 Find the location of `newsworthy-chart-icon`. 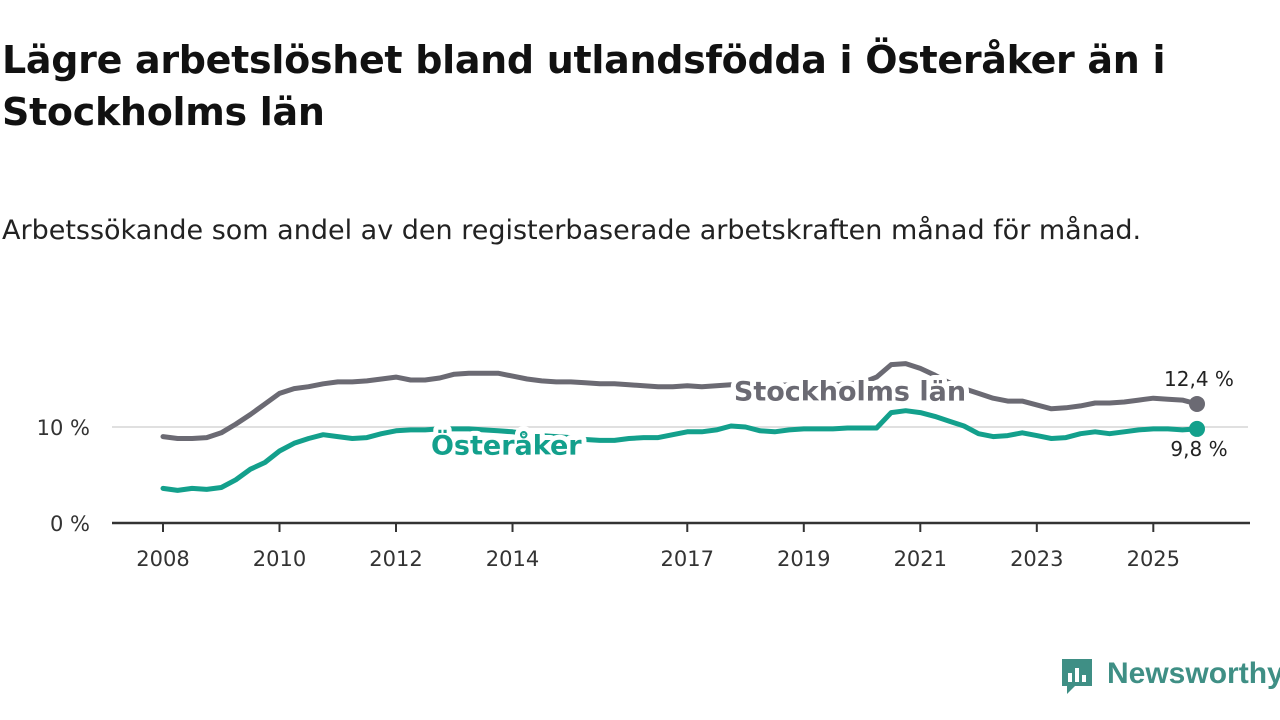

newsworthy-chart-icon is located at coordinates (1077, 676).